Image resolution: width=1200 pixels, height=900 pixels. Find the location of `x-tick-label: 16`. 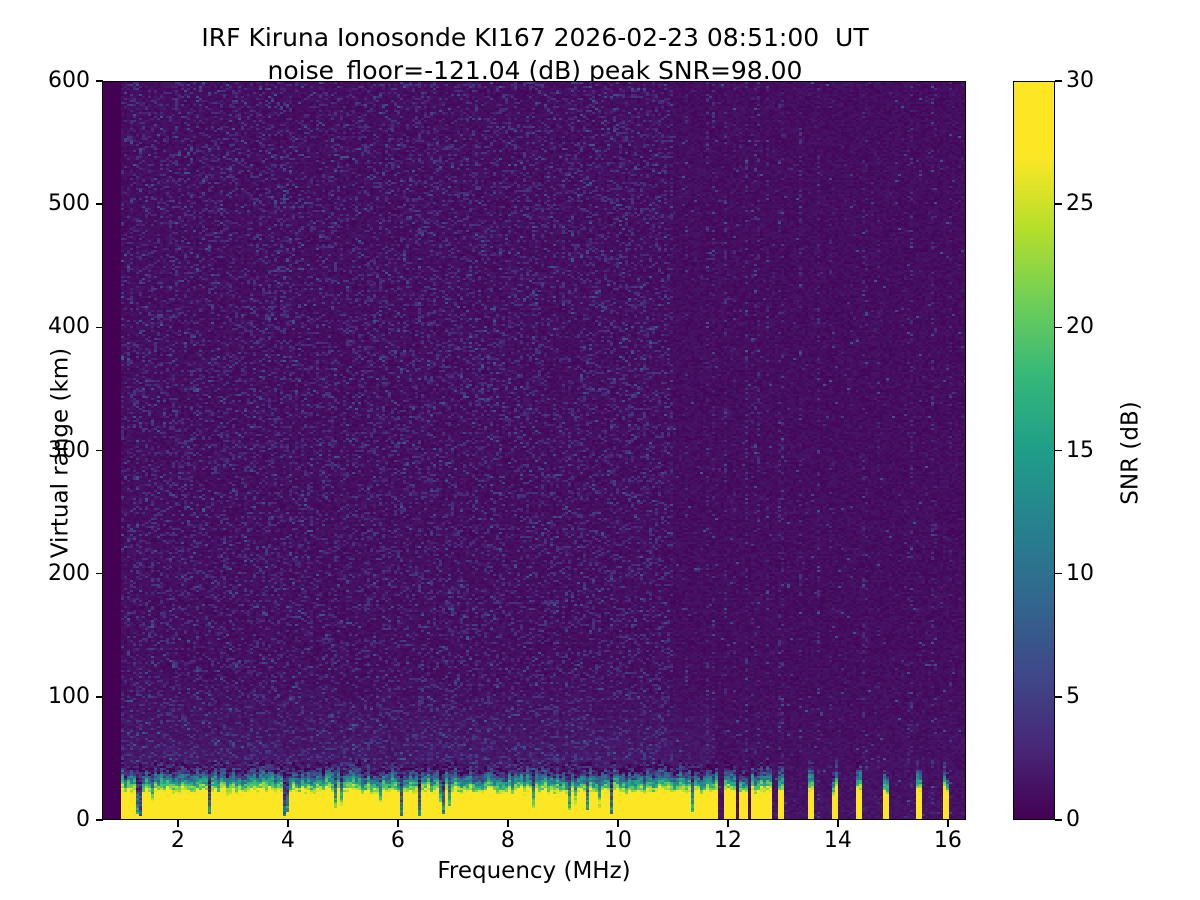

x-tick-label: 16 is located at coordinates (947, 840).